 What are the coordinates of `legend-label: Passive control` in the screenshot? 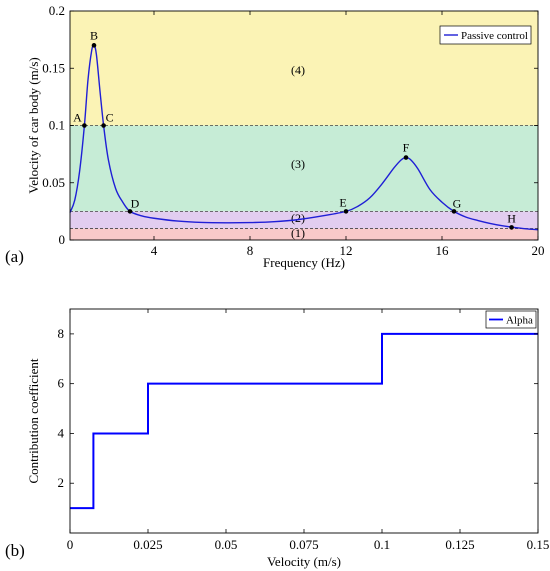 It's located at (494, 36).